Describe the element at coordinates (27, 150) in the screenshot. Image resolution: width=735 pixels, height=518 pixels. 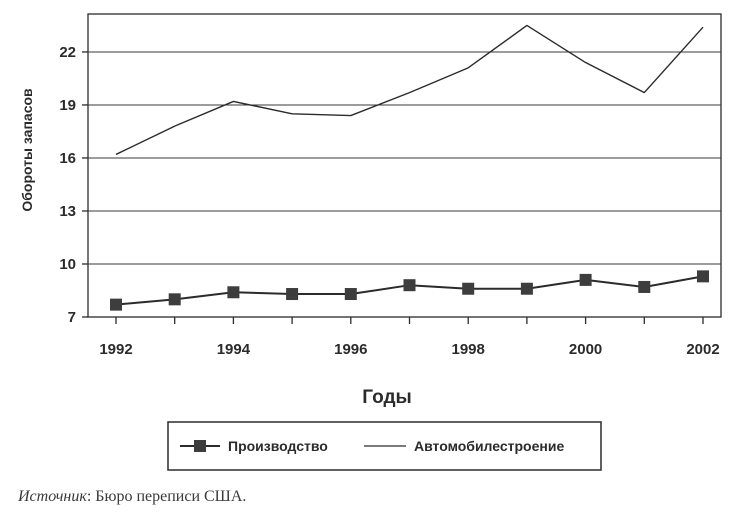
I see `y-axis-title: Обороты запасов` at that location.